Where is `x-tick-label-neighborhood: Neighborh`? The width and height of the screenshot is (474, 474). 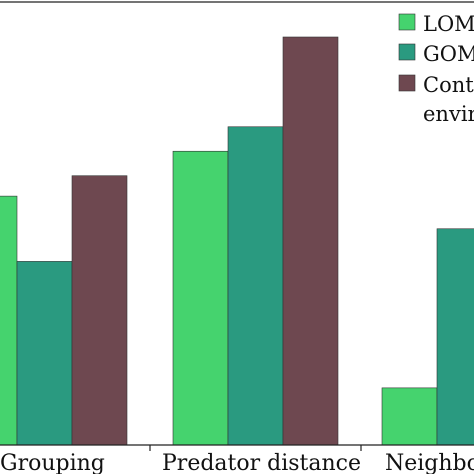
x-tick-label-neighborhood: Neighborh is located at coordinates (429, 462).